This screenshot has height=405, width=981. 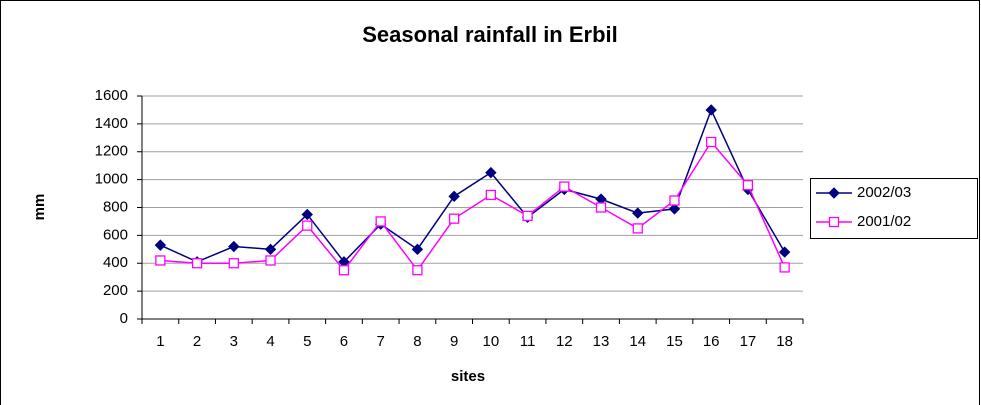 What do you see at coordinates (381, 341) in the screenshot?
I see `x-tick-label: 7` at bounding box center [381, 341].